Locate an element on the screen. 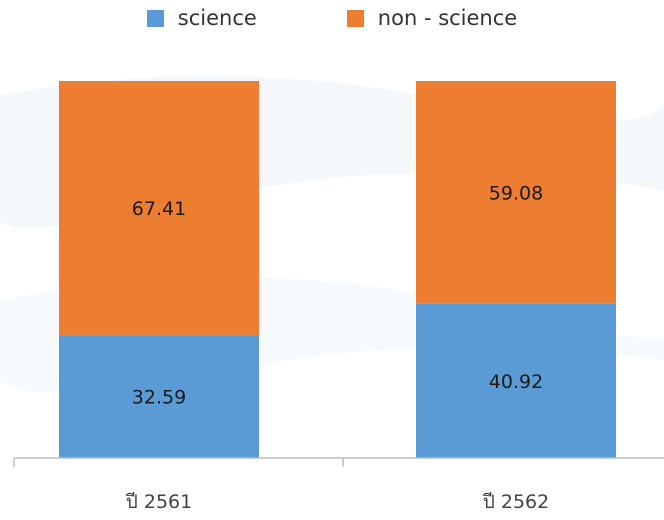  legend-label-science: science is located at coordinates (217, 18).